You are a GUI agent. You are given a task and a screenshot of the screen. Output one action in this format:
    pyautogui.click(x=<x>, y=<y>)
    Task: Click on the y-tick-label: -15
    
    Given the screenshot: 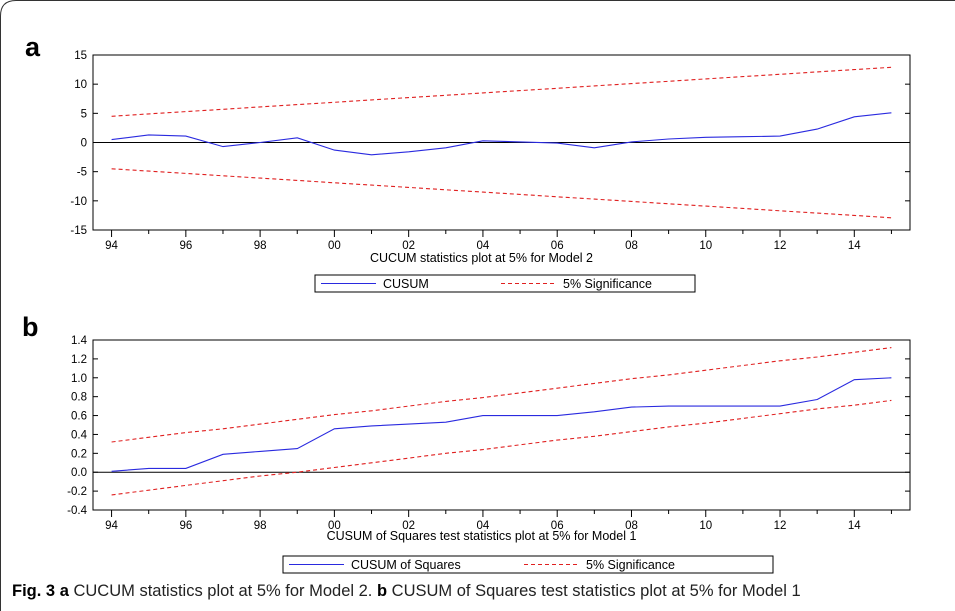 What is the action you would take?
    pyautogui.click(x=78, y=231)
    